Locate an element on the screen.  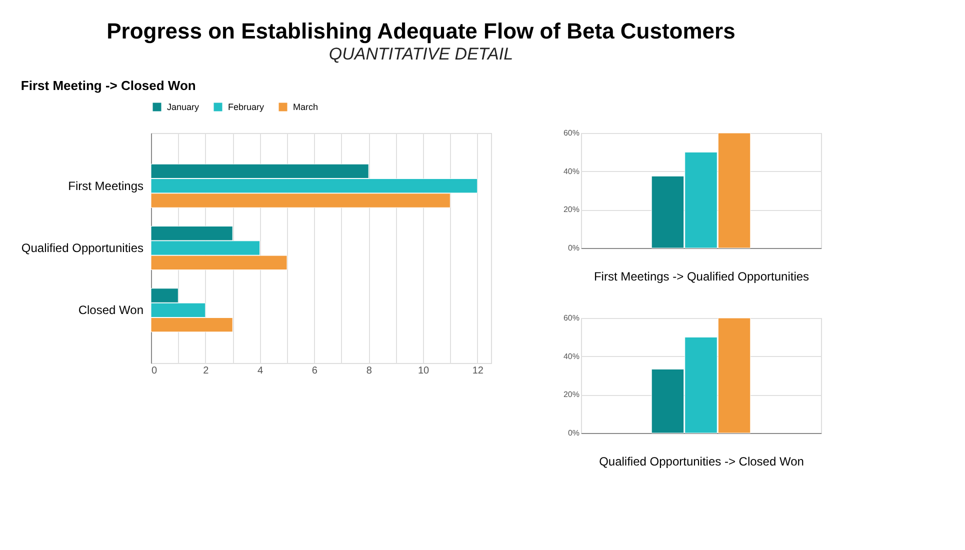
x-axis-title: First Meetings -> Qualified Opportunities is located at coordinates (702, 277).